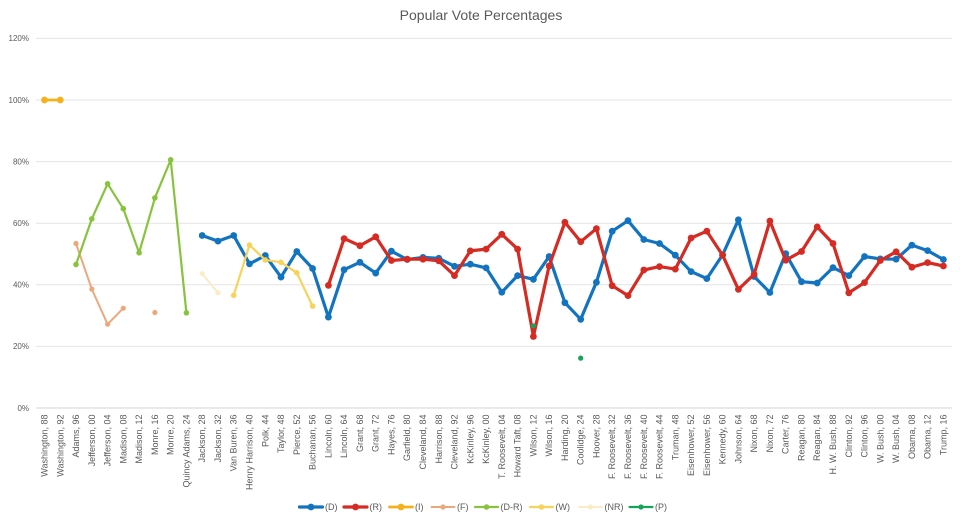 This screenshot has width=960, height=519. Describe the element at coordinates (802, 438) in the screenshot. I see `svg-text: Reagan, 80` at that location.